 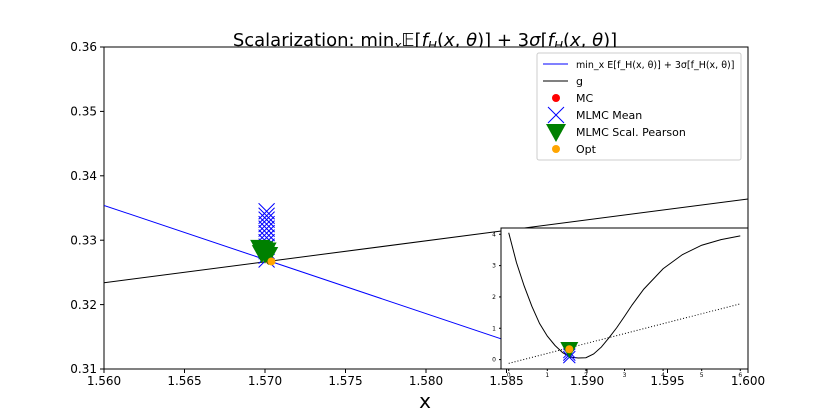 What do you see at coordinates (83, 369) in the screenshot?
I see `y-tick-label: 0.31` at bounding box center [83, 369].